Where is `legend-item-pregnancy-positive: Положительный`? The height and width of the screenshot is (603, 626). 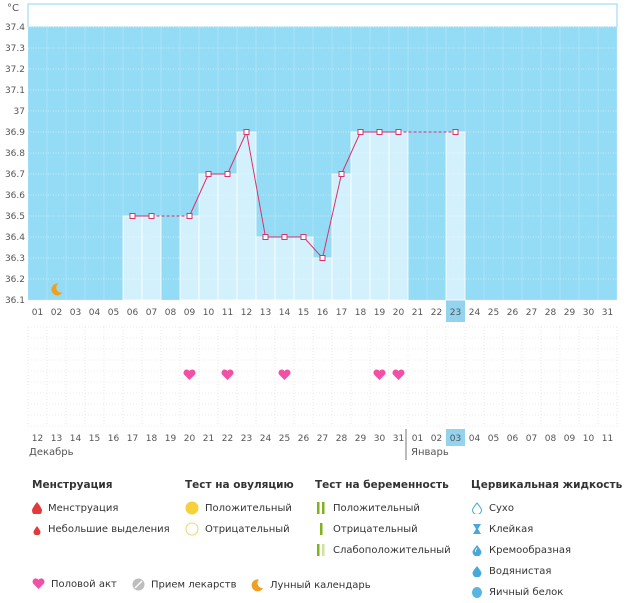
legend-item-pregnancy-positive: Положительный is located at coordinates (383, 508).